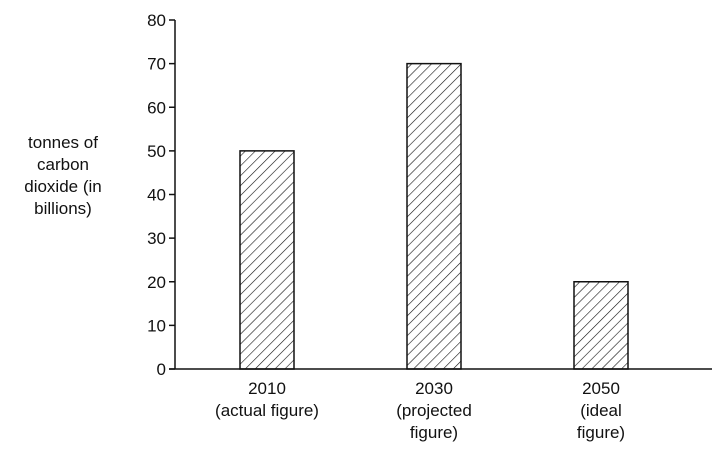 This screenshot has width=716, height=454. What do you see at coordinates (434, 432) in the screenshot?
I see `x-tick-label-1-line-2: figure)` at bounding box center [434, 432].